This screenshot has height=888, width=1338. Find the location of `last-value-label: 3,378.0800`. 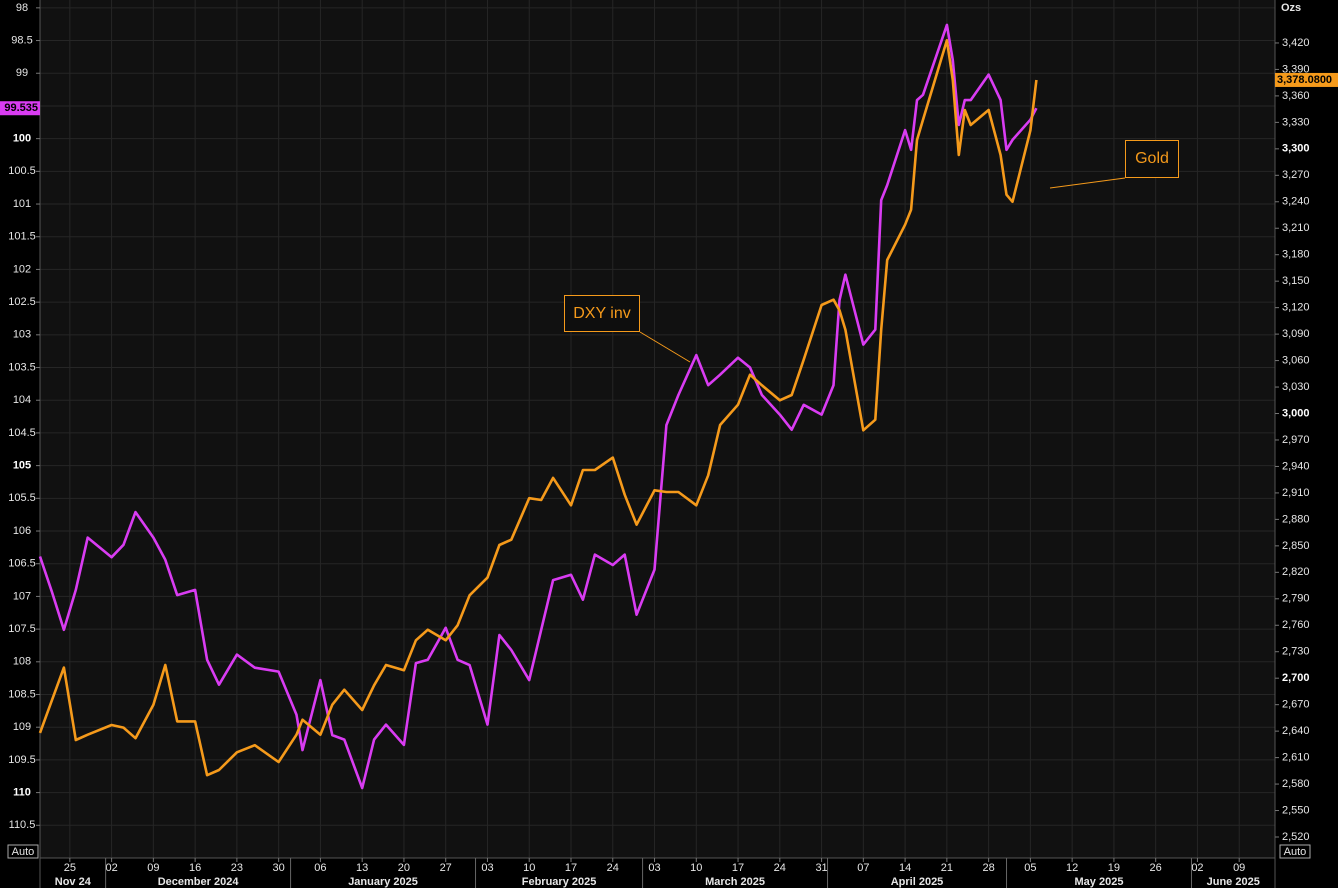

last-value-label: 3,378.0800 is located at coordinates (1304, 80).